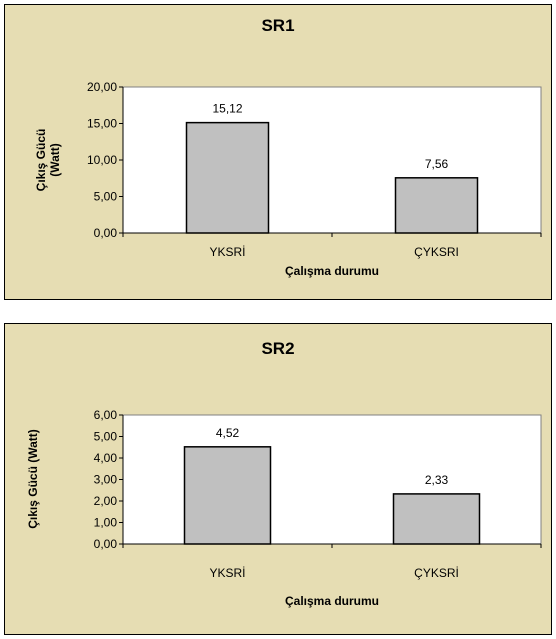  Describe the element at coordinates (227, 109) in the screenshot. I see `data-label: 15,12` at that location.